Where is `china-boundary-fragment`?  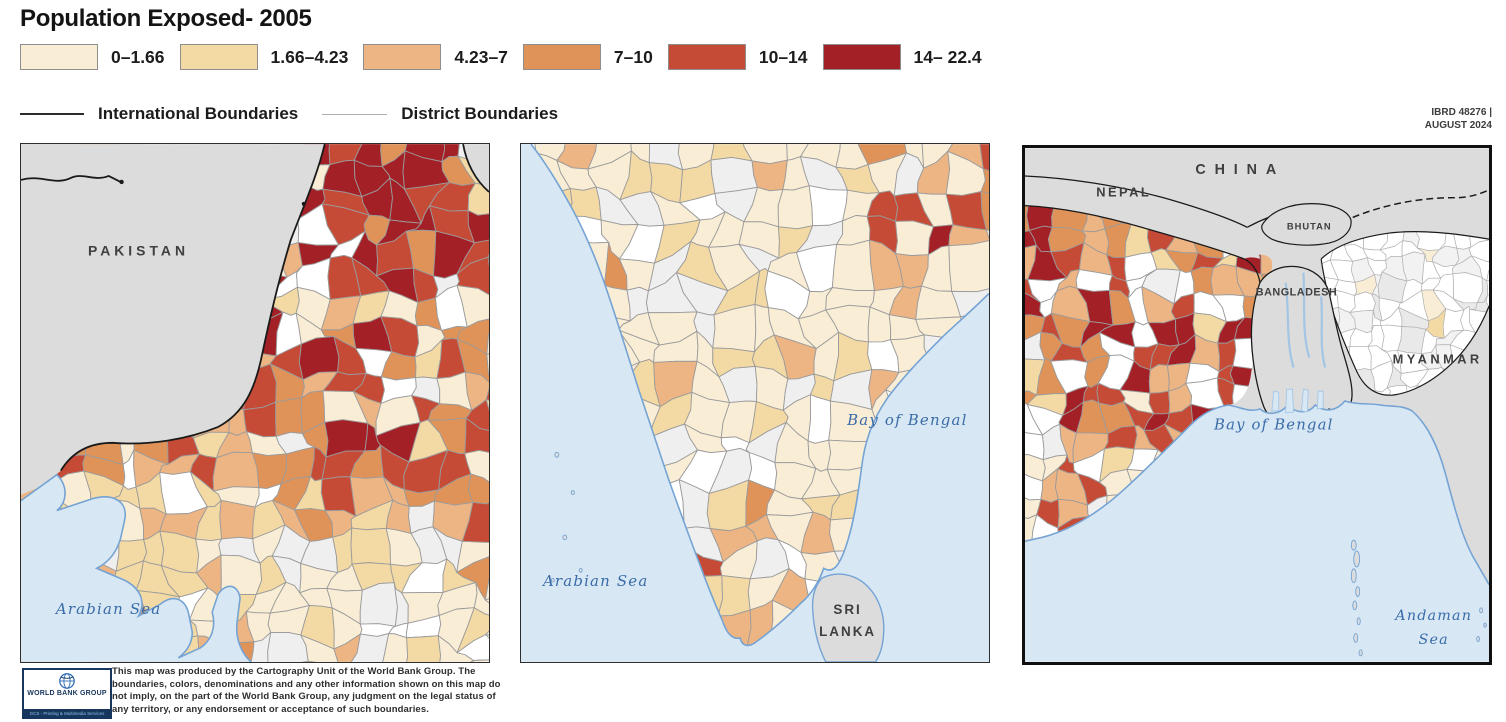
china-boundary-fragment is located at coordinates (475, 168).